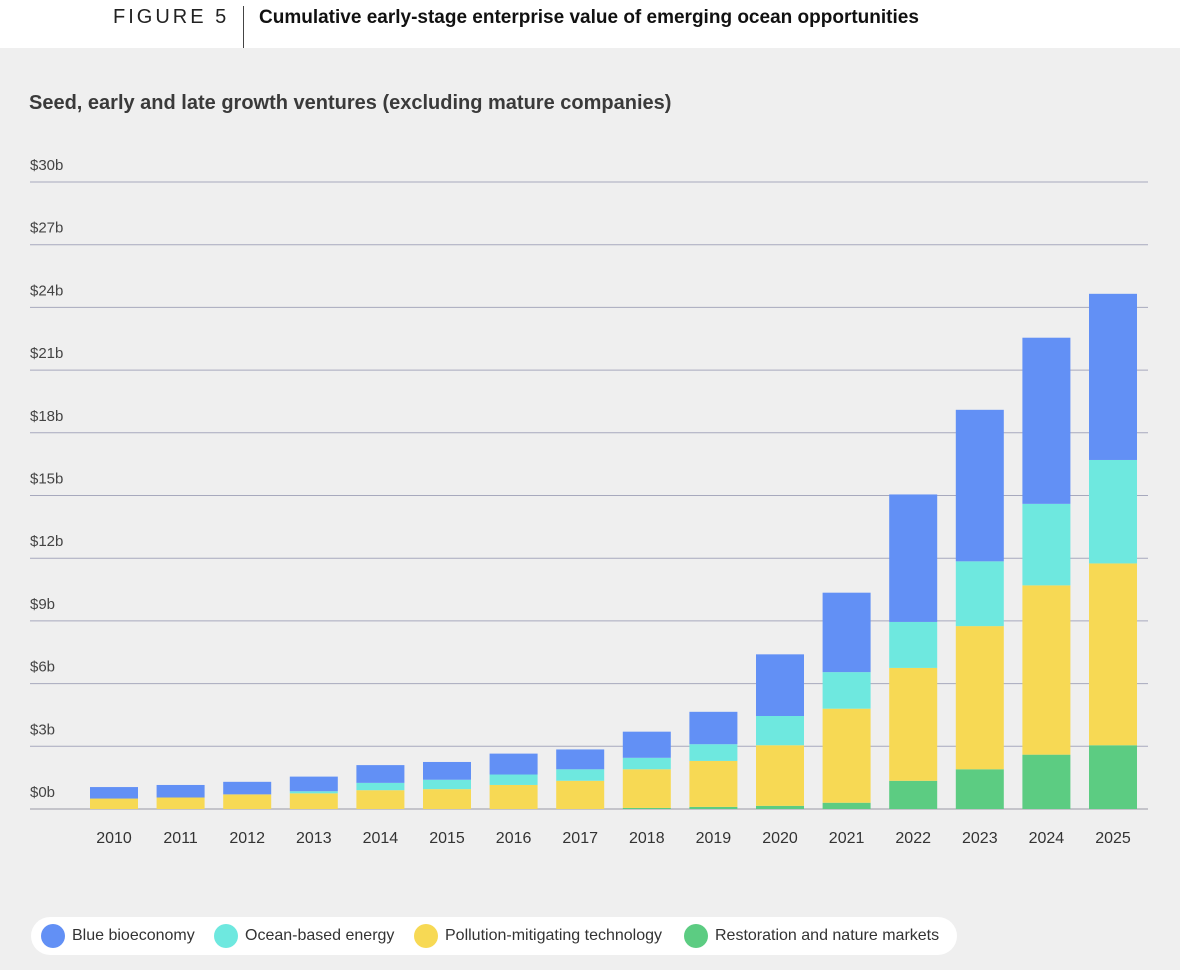 This screenshot has width=1180, height=970. I want to click on bar-blue-bioeconomy-2011, so click(180, 791).